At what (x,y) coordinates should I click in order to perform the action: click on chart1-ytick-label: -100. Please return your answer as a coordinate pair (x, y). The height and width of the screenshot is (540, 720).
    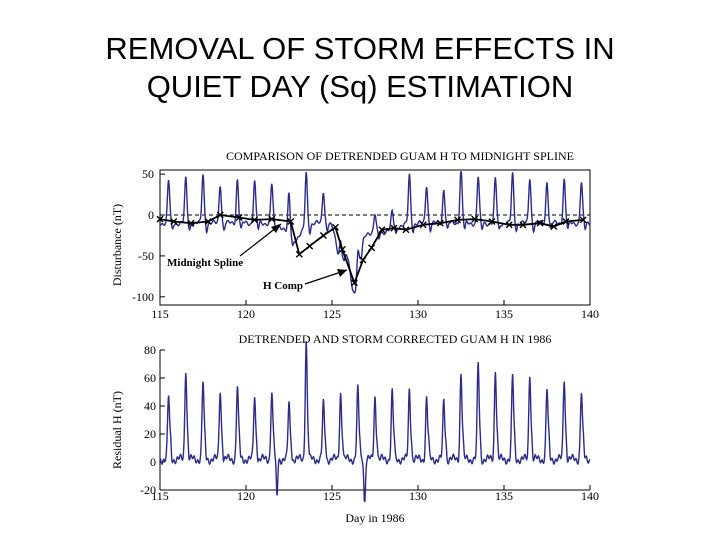
    Looking at the image, I should click on (143, 297).